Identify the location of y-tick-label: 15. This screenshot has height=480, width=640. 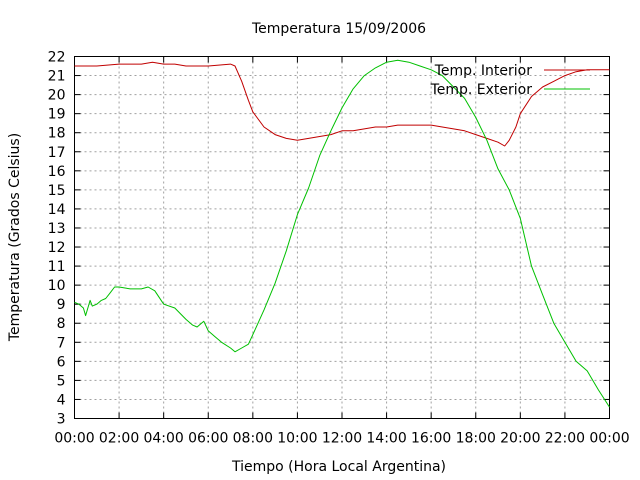
(57, 191).